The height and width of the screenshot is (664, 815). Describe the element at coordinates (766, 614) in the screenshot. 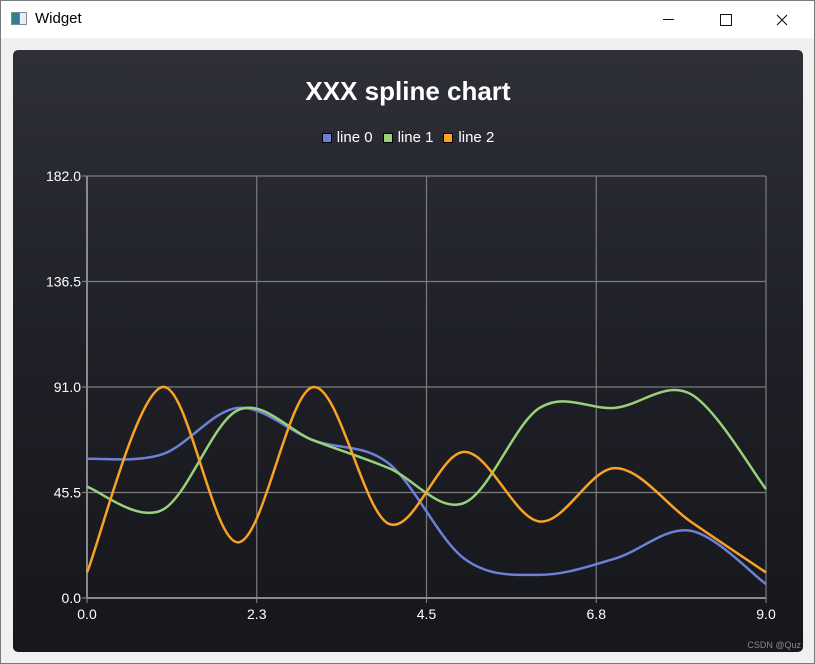

I see `x-tick-label: 9.0` at that location.